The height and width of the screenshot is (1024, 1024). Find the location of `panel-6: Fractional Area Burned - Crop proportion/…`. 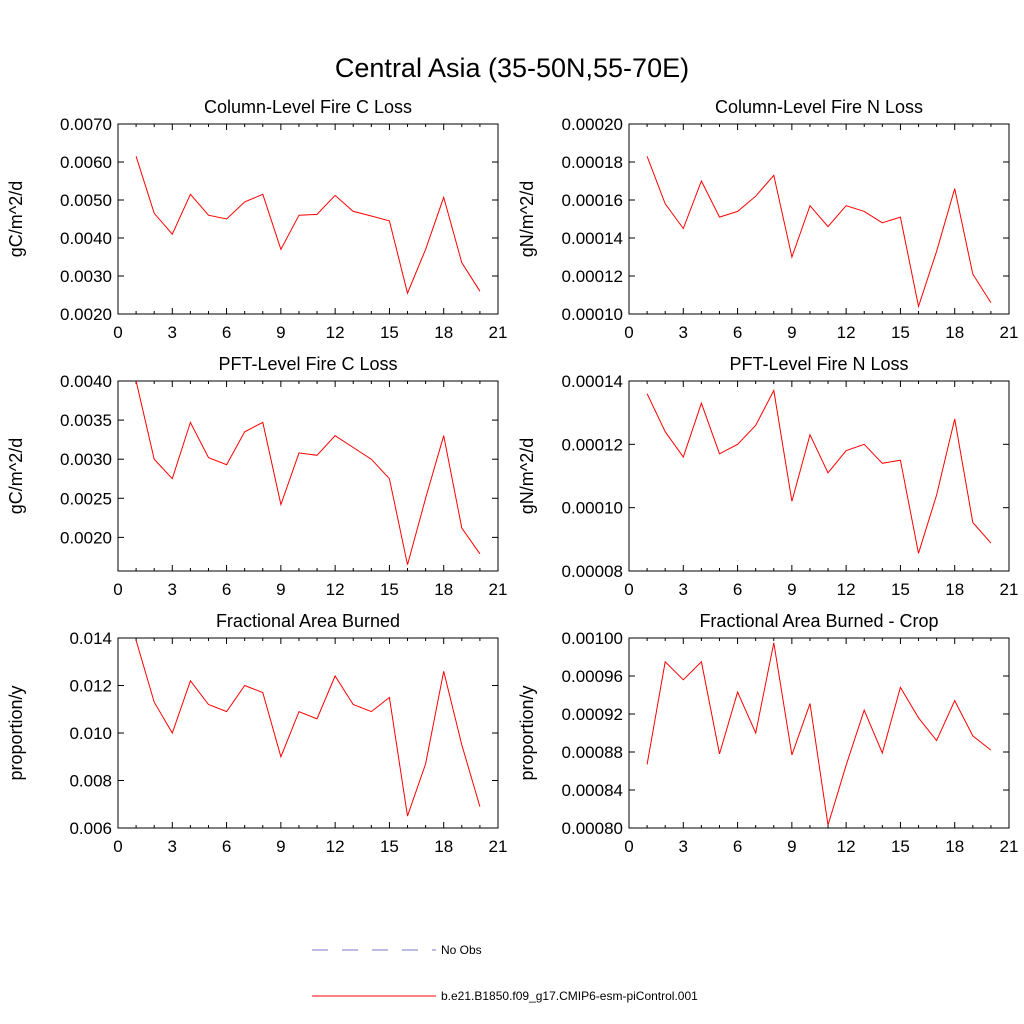

panel-6: Fractional Area Burned - Crop proportion/… is located at coordinates (767, 733).